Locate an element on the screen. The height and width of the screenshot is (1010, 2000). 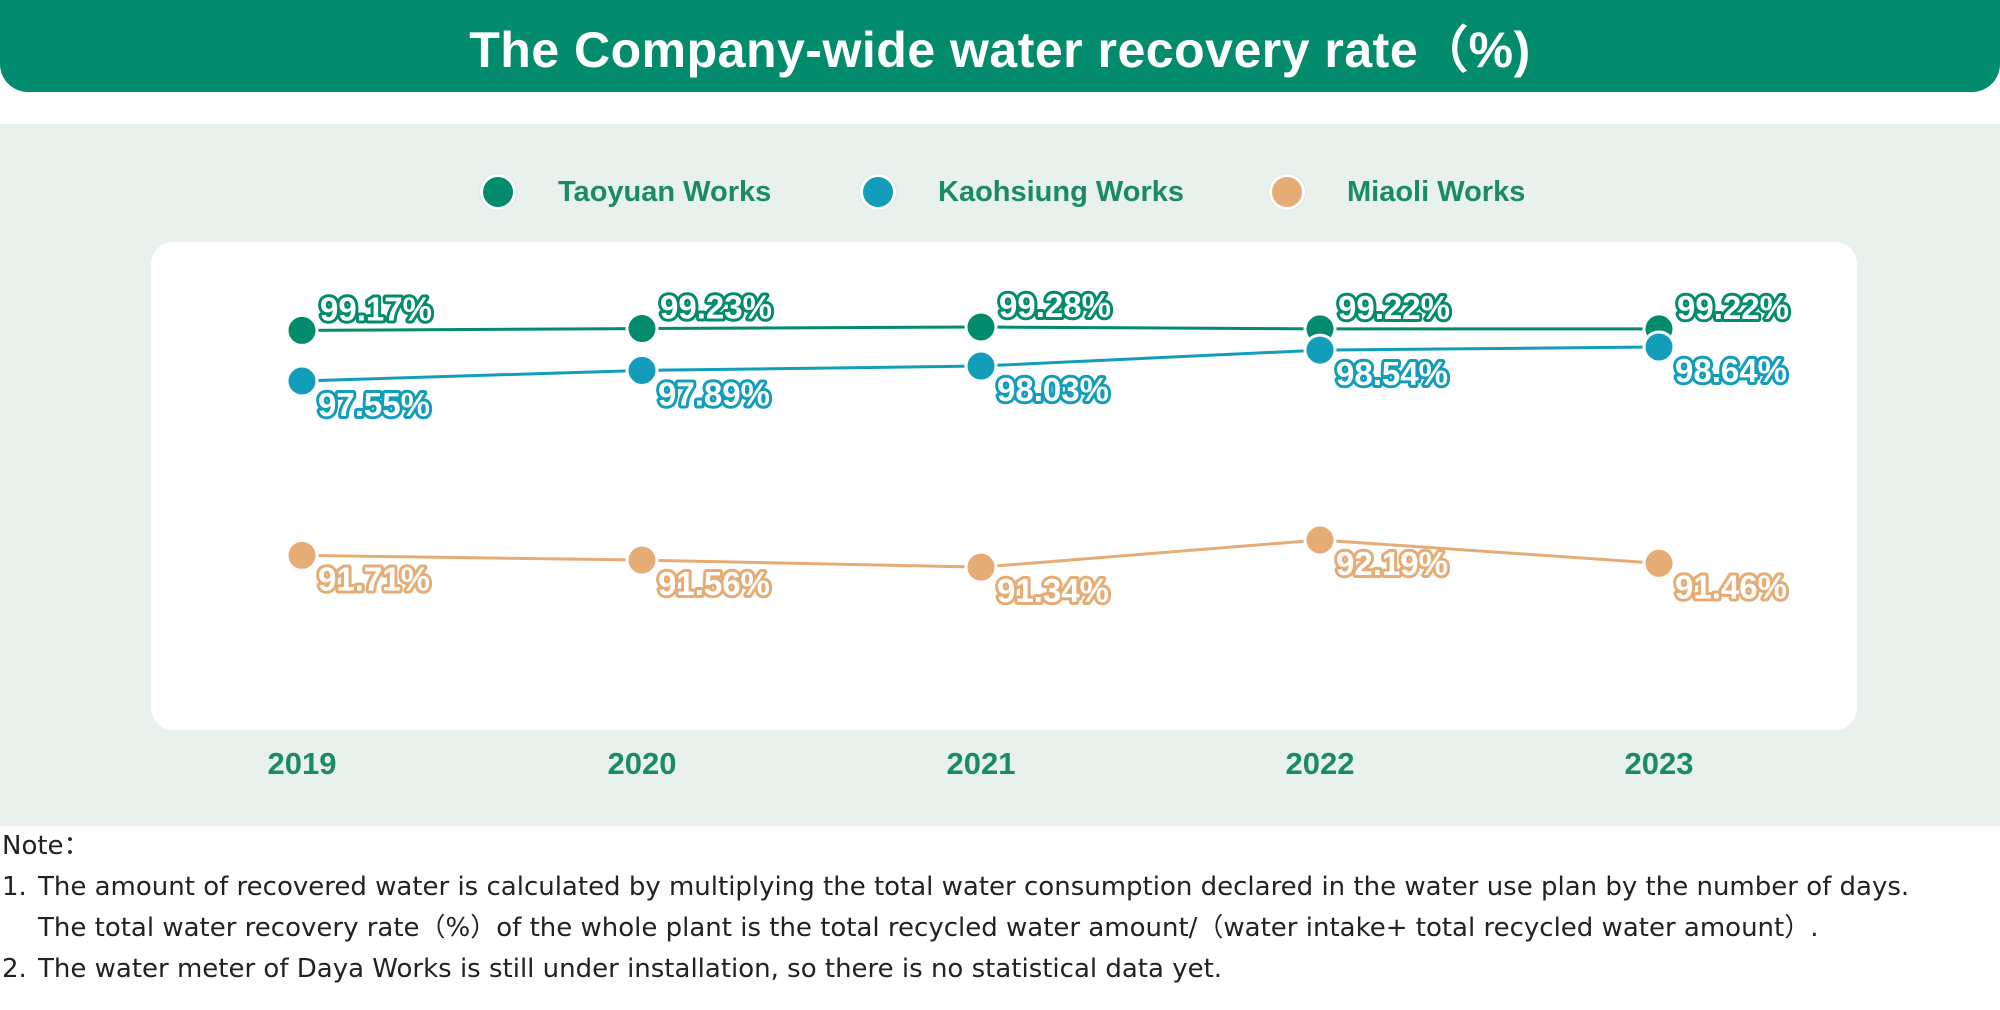
data-point-taoyuan-2019 is located at coordinates (302, 330).